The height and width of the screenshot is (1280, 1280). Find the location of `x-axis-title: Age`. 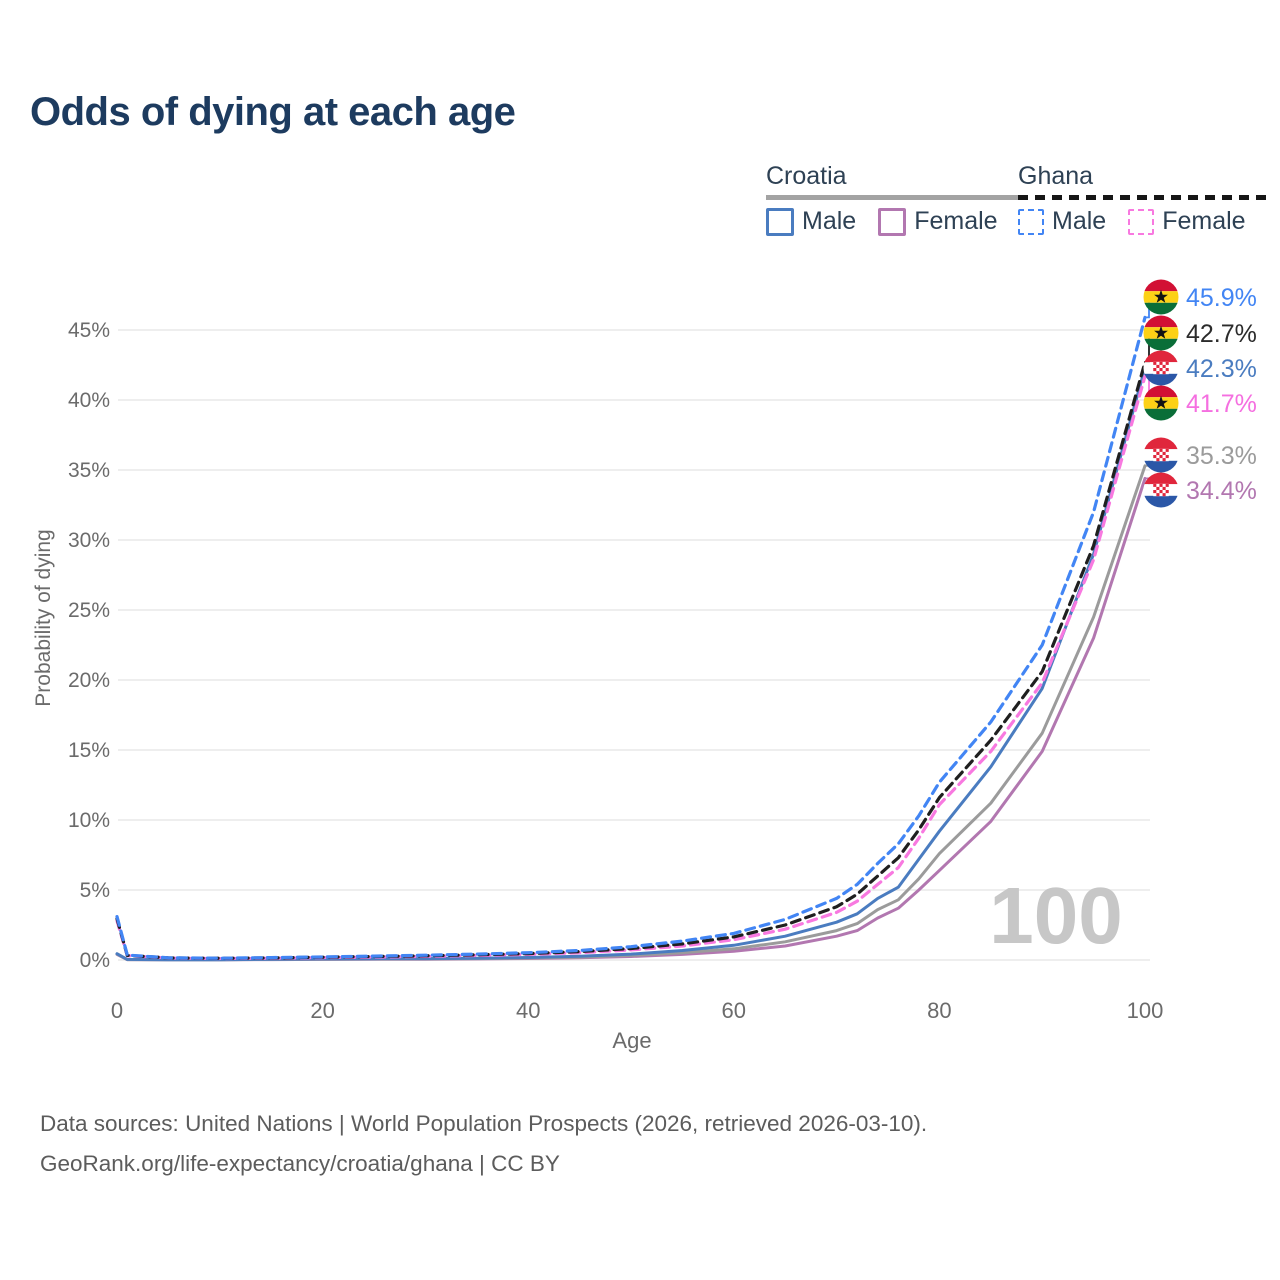

x-axis-title: Age is located at coordinates (632, 1040).